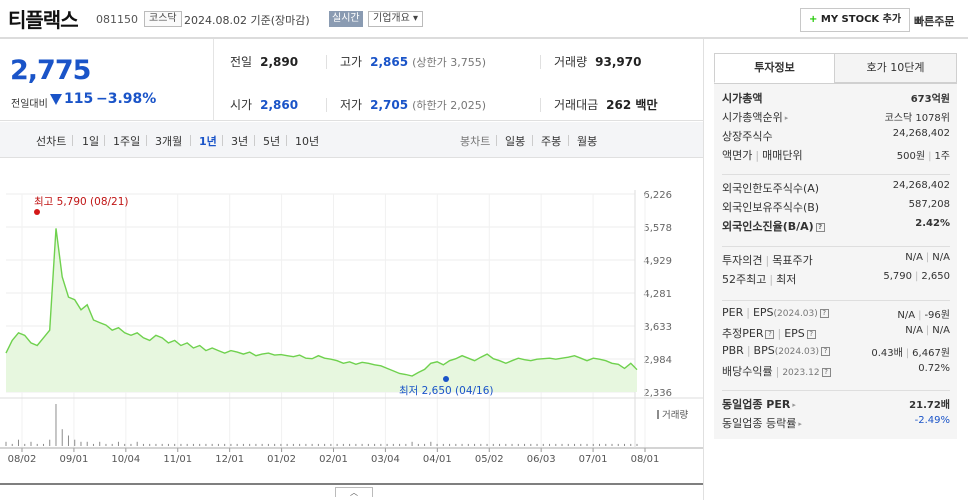 The width and height of the screenshot is (968, 500). I want to click on tab-period-10y: 10년, so click(307, 141).